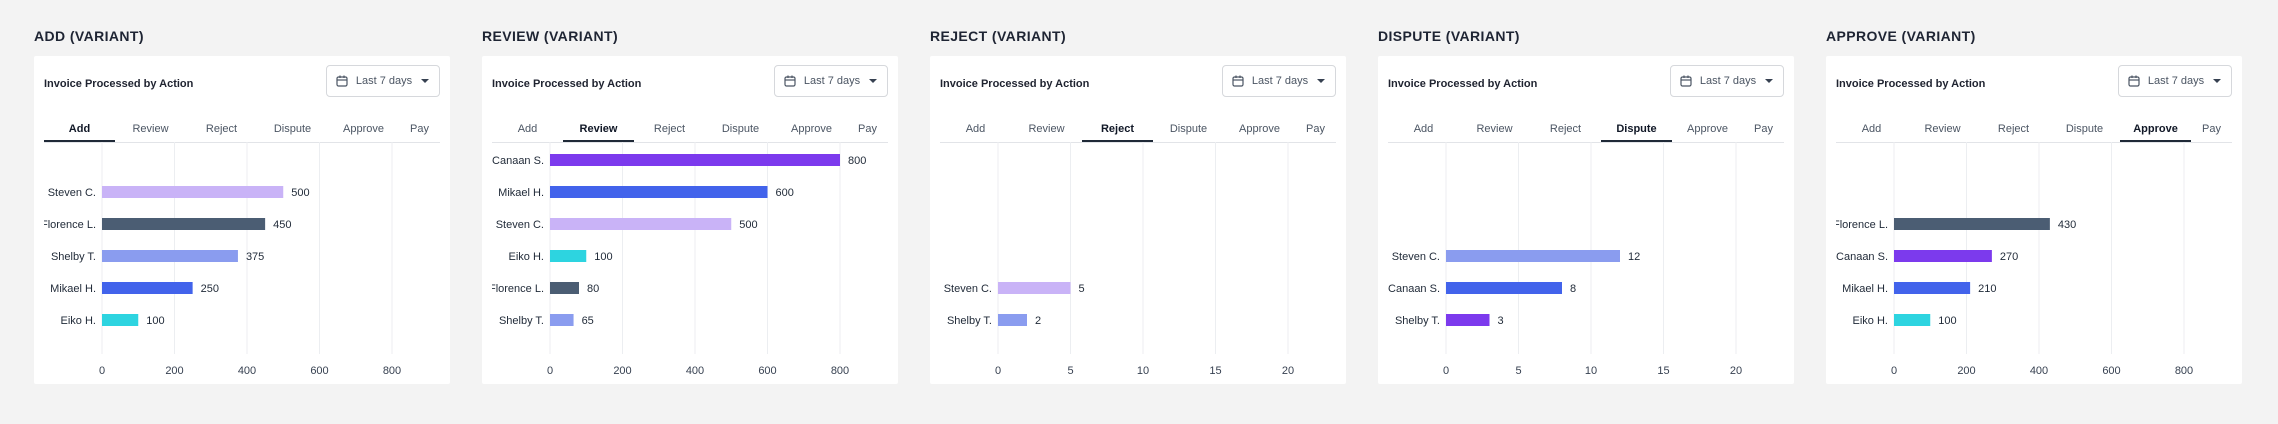 This screenshot has height=424, width=2278. I want to click on bar-value-label: 375, so click(255, 257).